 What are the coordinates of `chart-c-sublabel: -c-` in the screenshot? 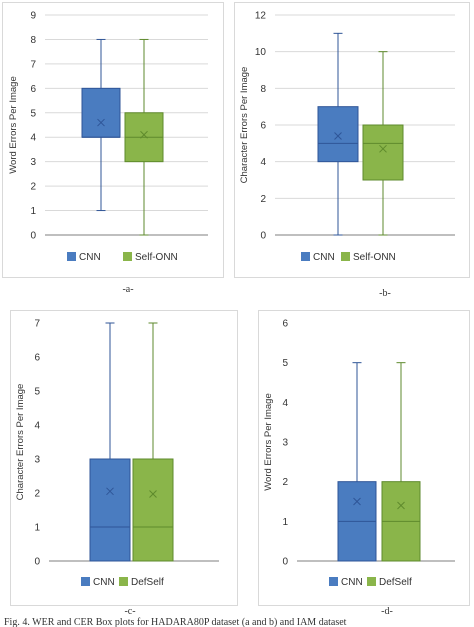 It's located at (130, 611).